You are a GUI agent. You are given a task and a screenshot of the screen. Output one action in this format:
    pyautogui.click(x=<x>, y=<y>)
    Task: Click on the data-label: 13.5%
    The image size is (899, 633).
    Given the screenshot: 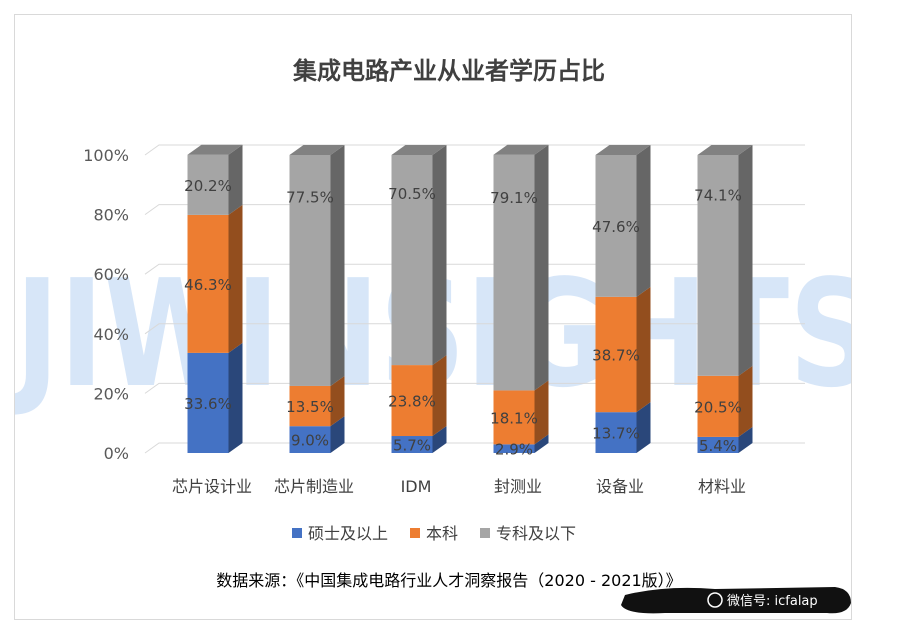 What is the action you would take?
    pyautogui.click(x=310, y=407)
    